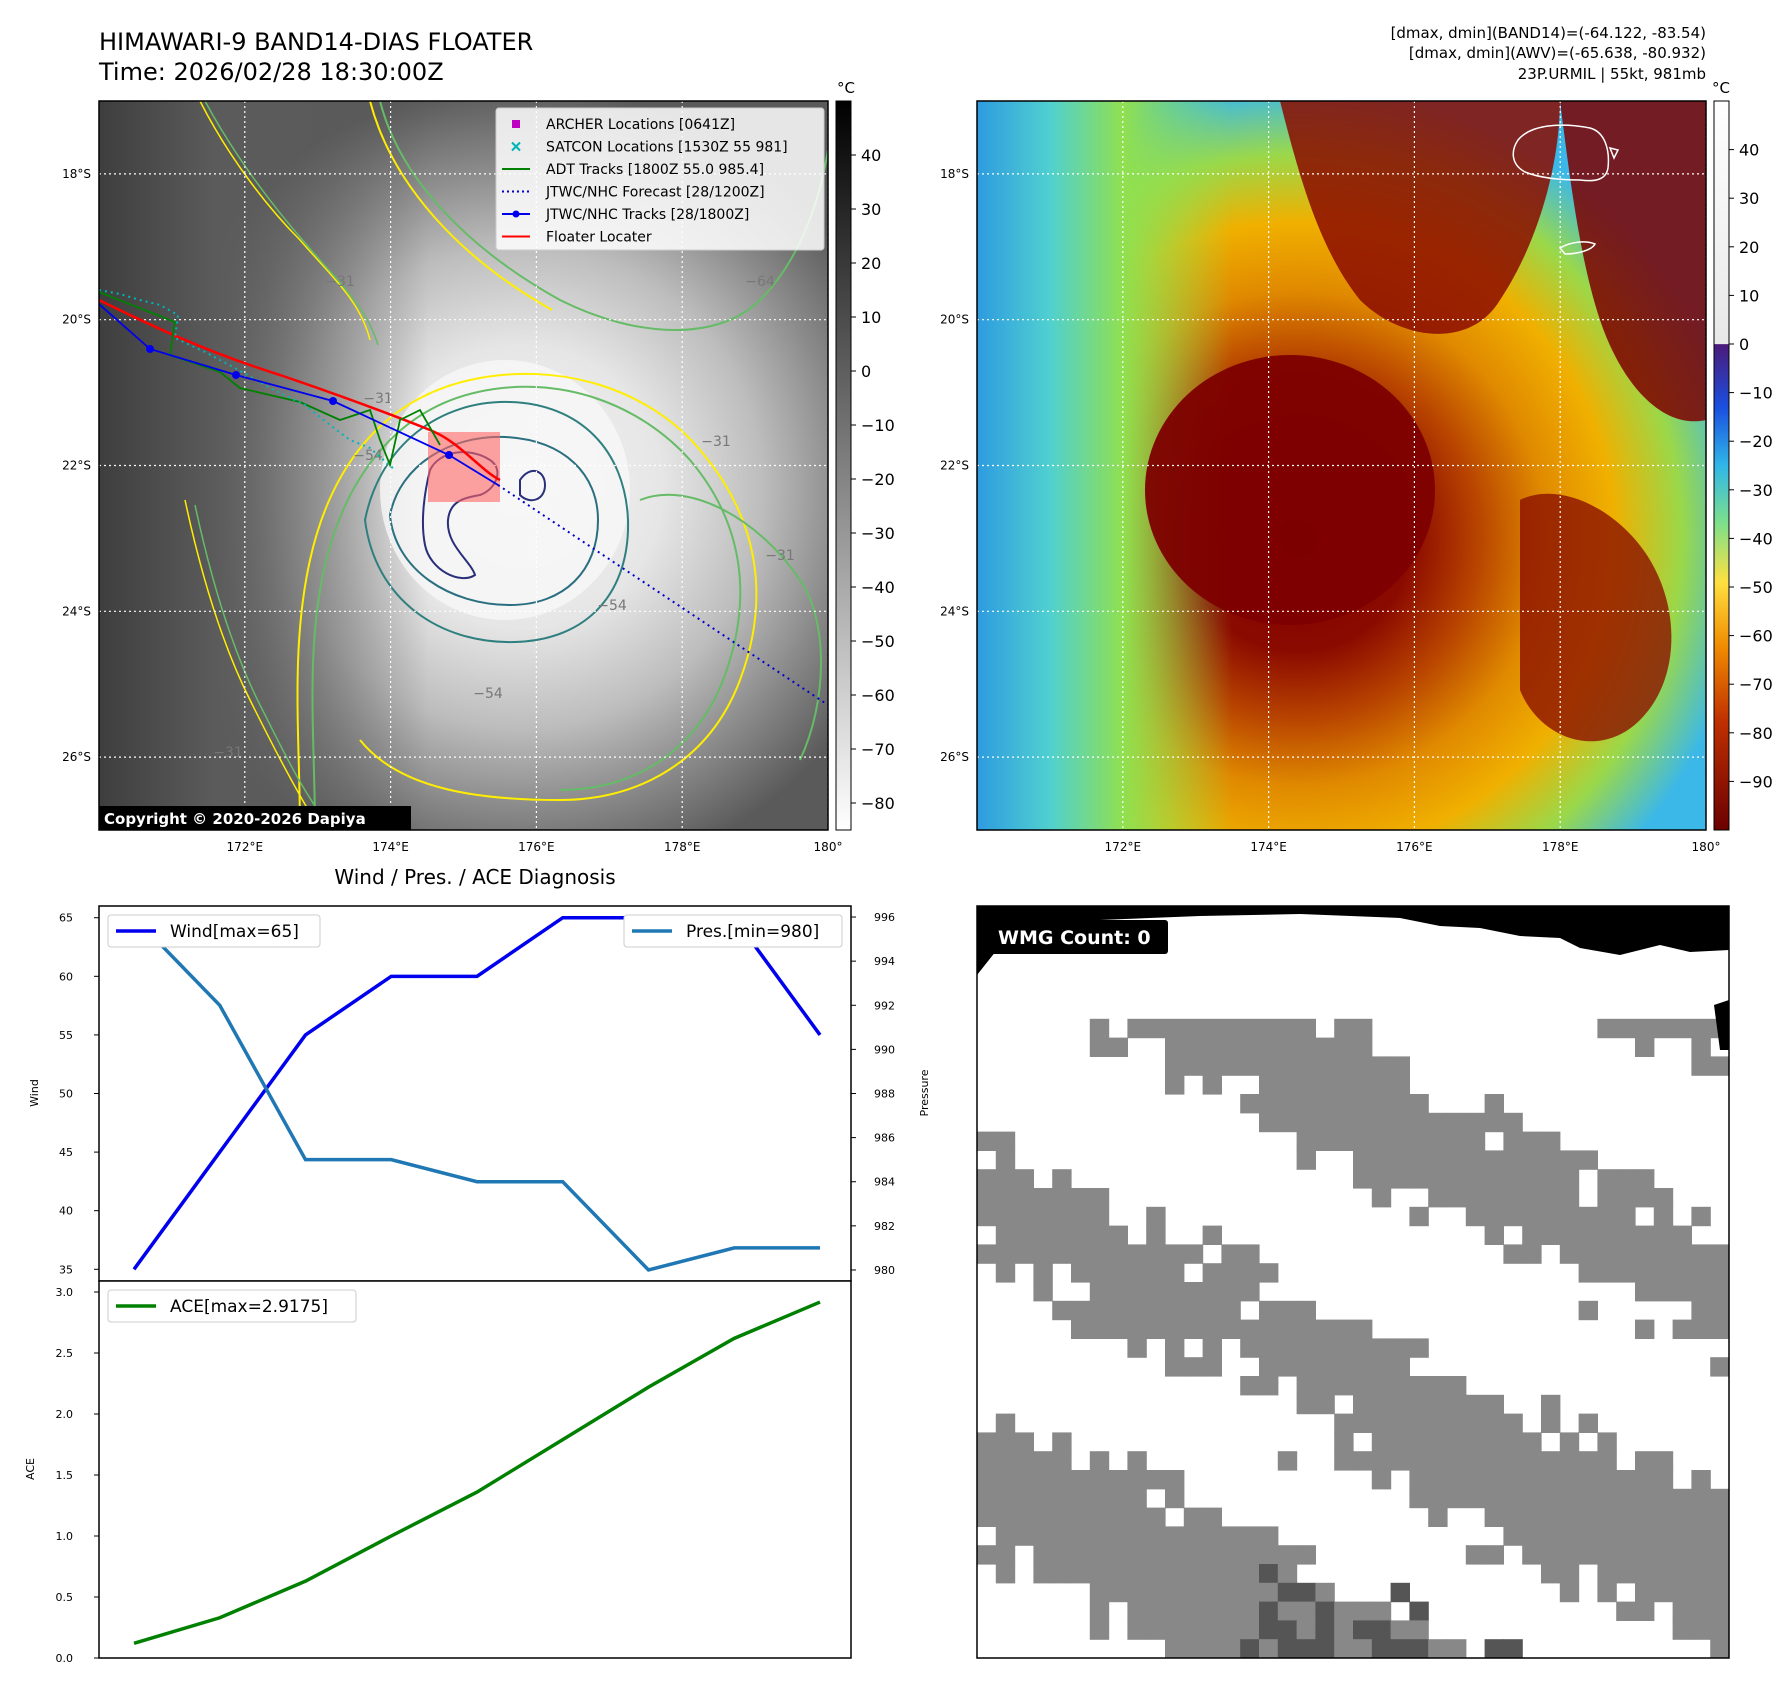 The height and width of the screenshot is (1690, 1792). Describe the element at coordinates (884, 1049) in the screenshot. I see `pressure-ytick-label: 990` at that location.